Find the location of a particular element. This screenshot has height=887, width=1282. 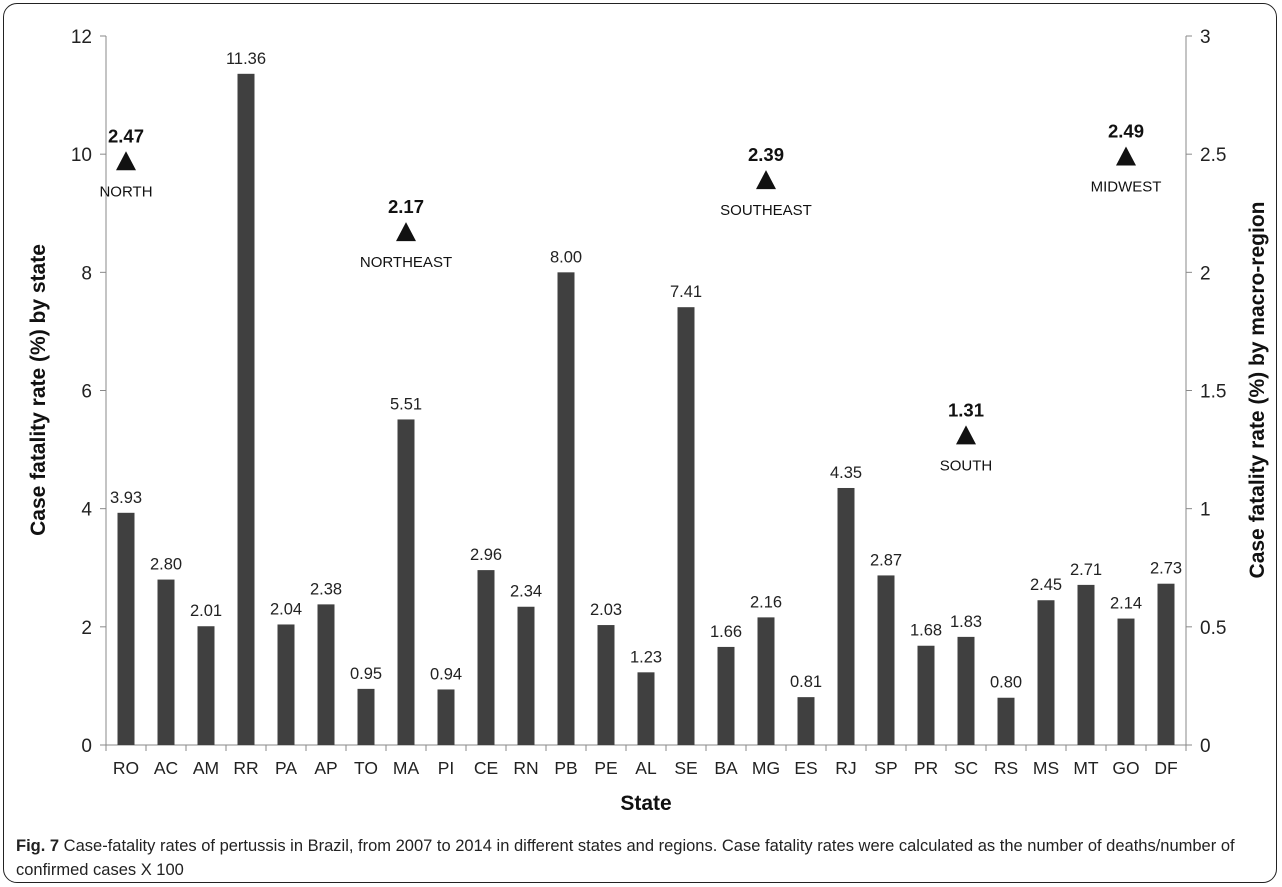

bar-value-label: 1.83 is located at coordinates (966, 622).